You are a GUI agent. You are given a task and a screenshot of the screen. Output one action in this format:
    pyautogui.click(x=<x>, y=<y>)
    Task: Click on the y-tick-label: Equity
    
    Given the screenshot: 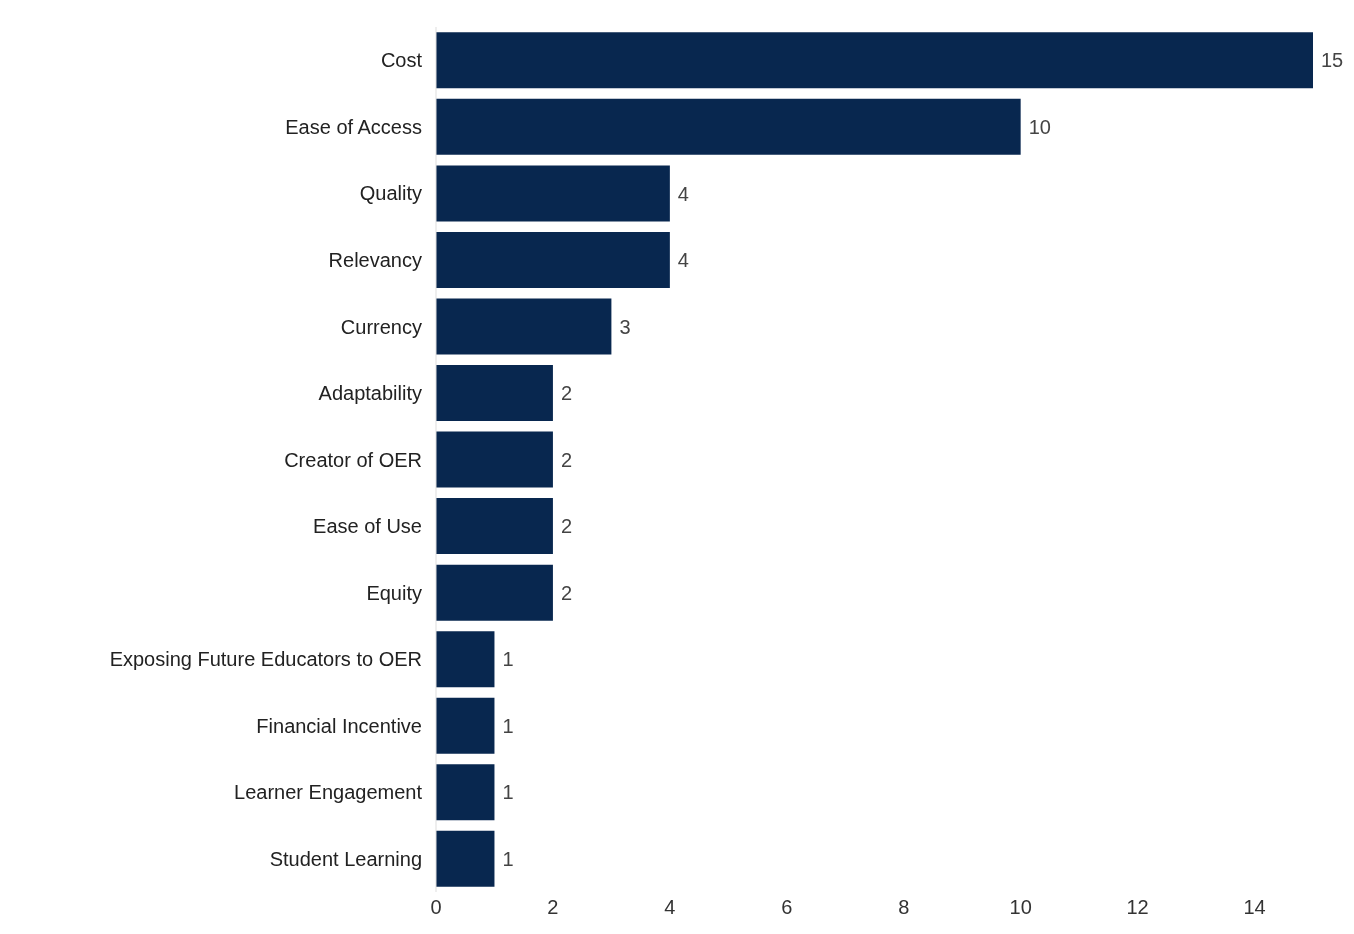 What is the action you would take?
    pyautogui.click(x=394, y=592)
    